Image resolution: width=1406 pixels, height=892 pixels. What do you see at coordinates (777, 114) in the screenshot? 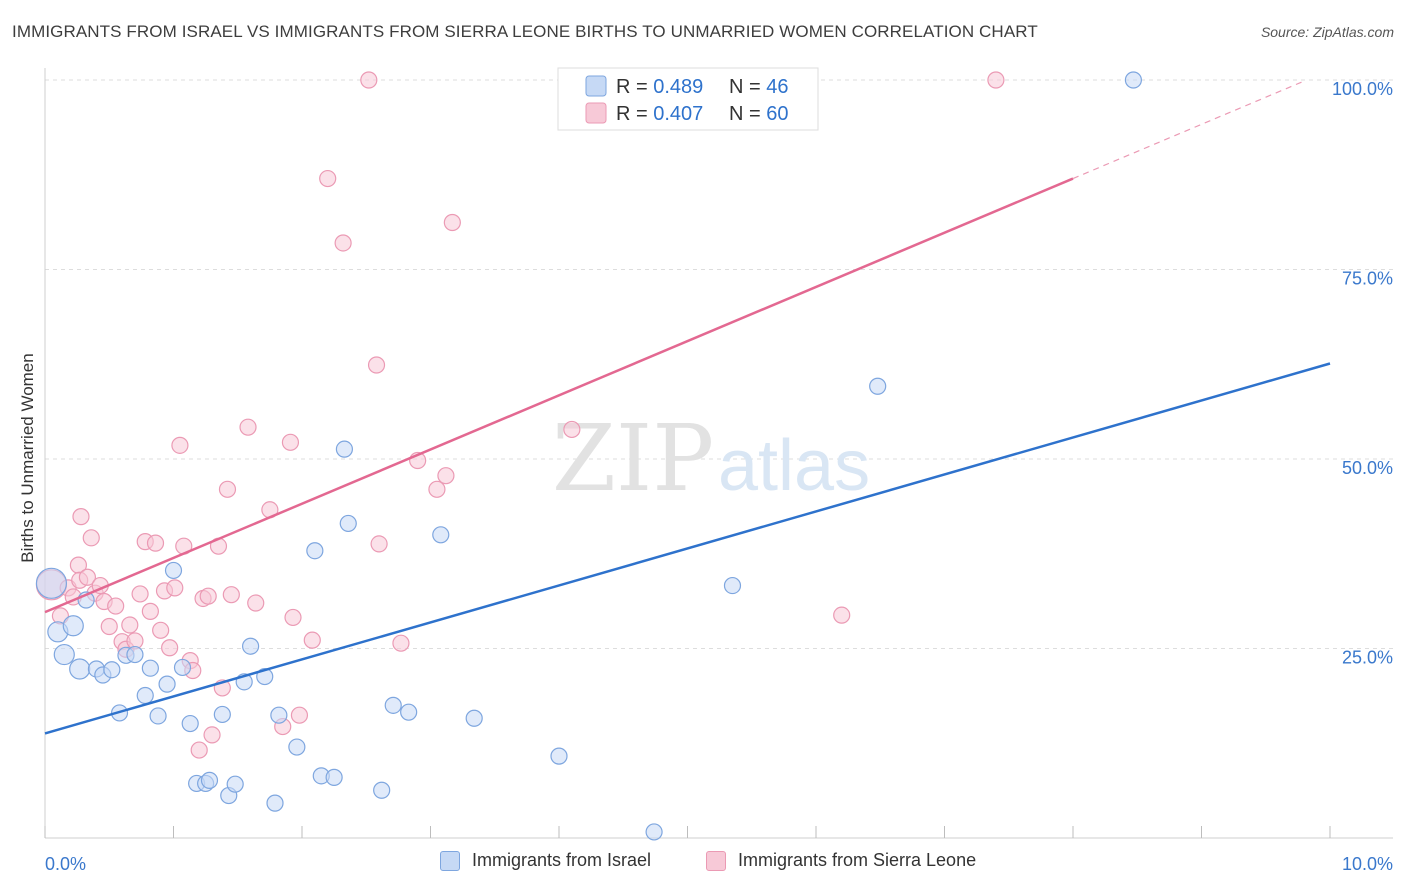
I see `legend-sierra-leone-n-value: 60` at bounding box center [777, 114].